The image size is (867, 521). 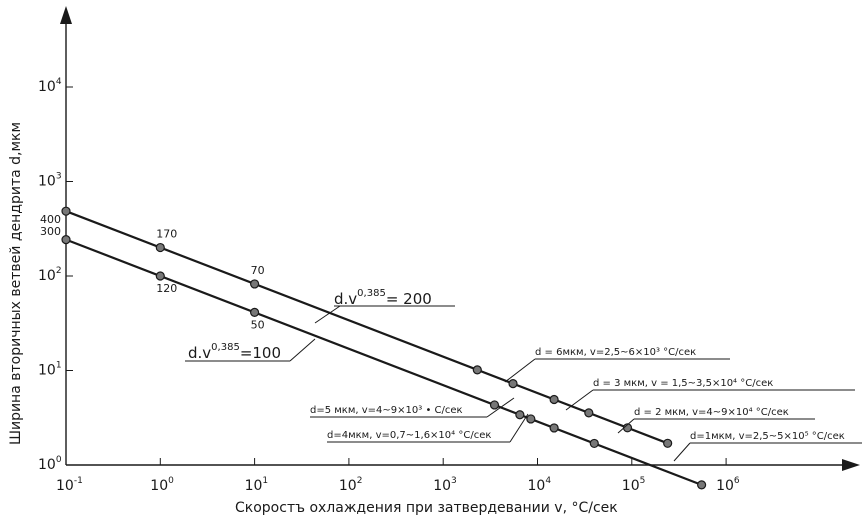 I want to click on y-tick-label: 100, so click(x=50, y=464).